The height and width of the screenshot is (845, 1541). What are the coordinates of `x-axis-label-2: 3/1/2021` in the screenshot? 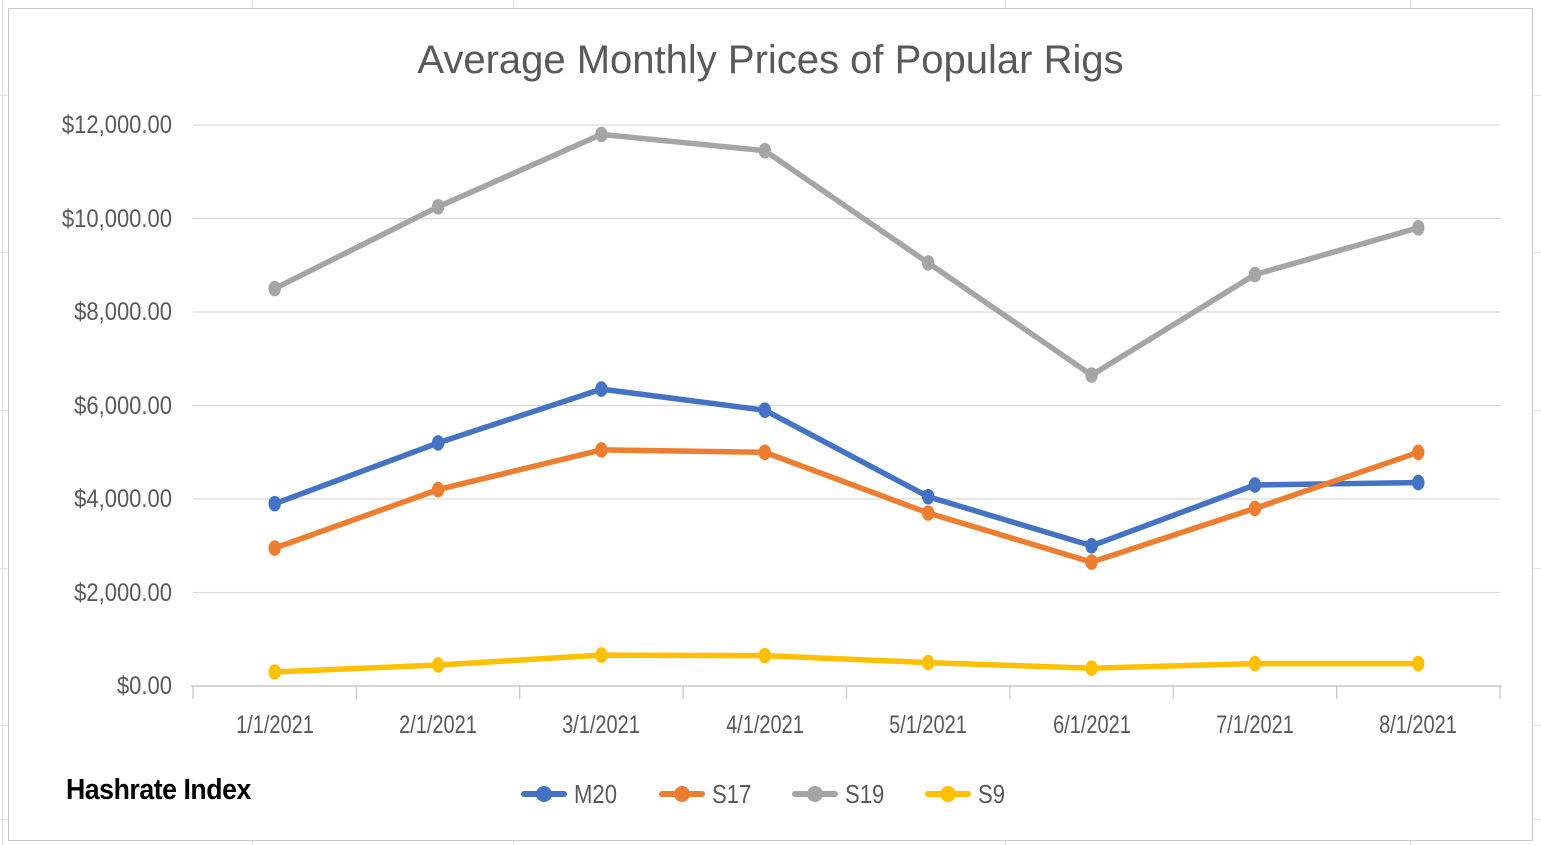 It's located at (601, 725).